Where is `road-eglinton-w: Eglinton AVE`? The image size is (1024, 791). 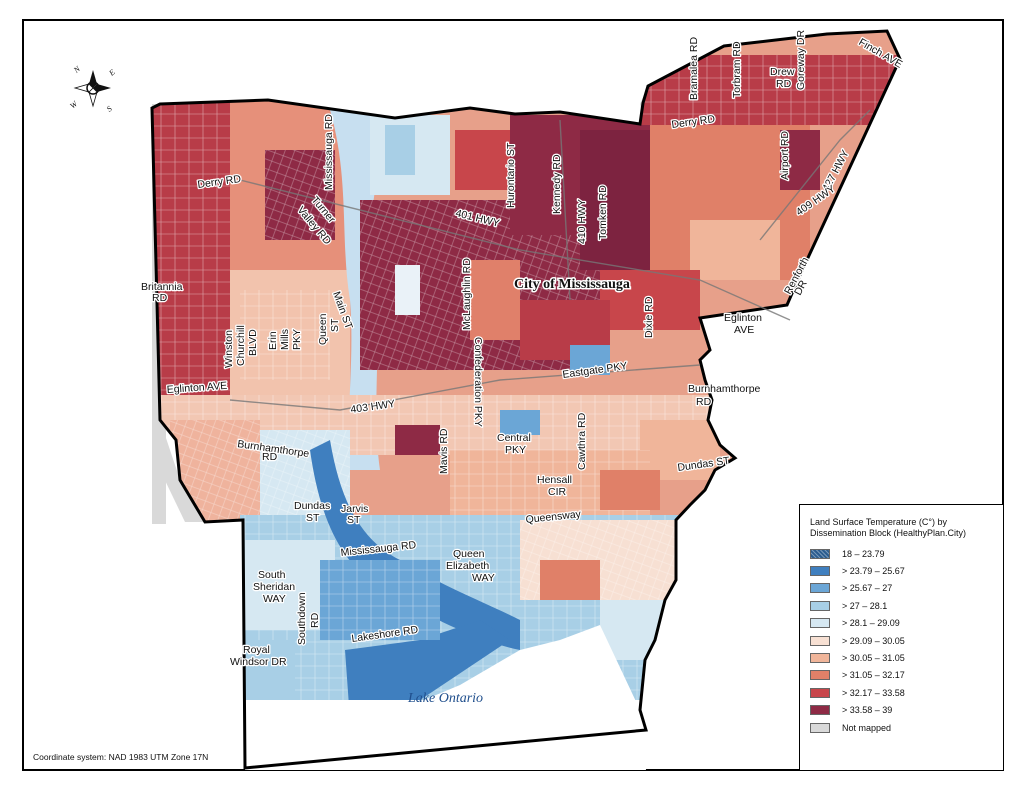
road-eglinton-w: Eglinton AVE is located at coordinates (196, 388).